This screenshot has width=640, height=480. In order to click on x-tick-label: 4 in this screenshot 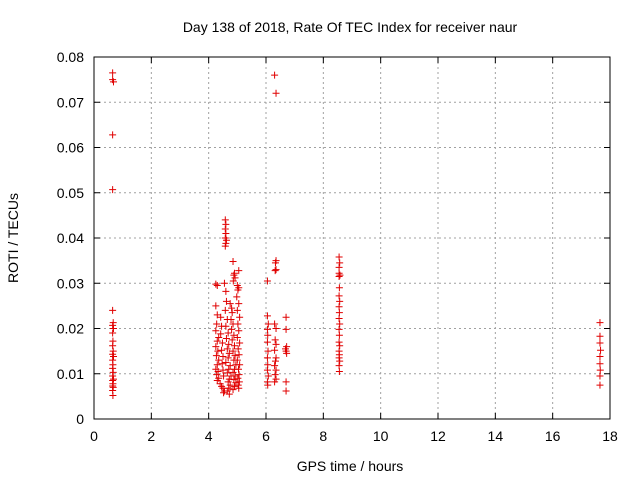, I will do `click(209, 436)`.